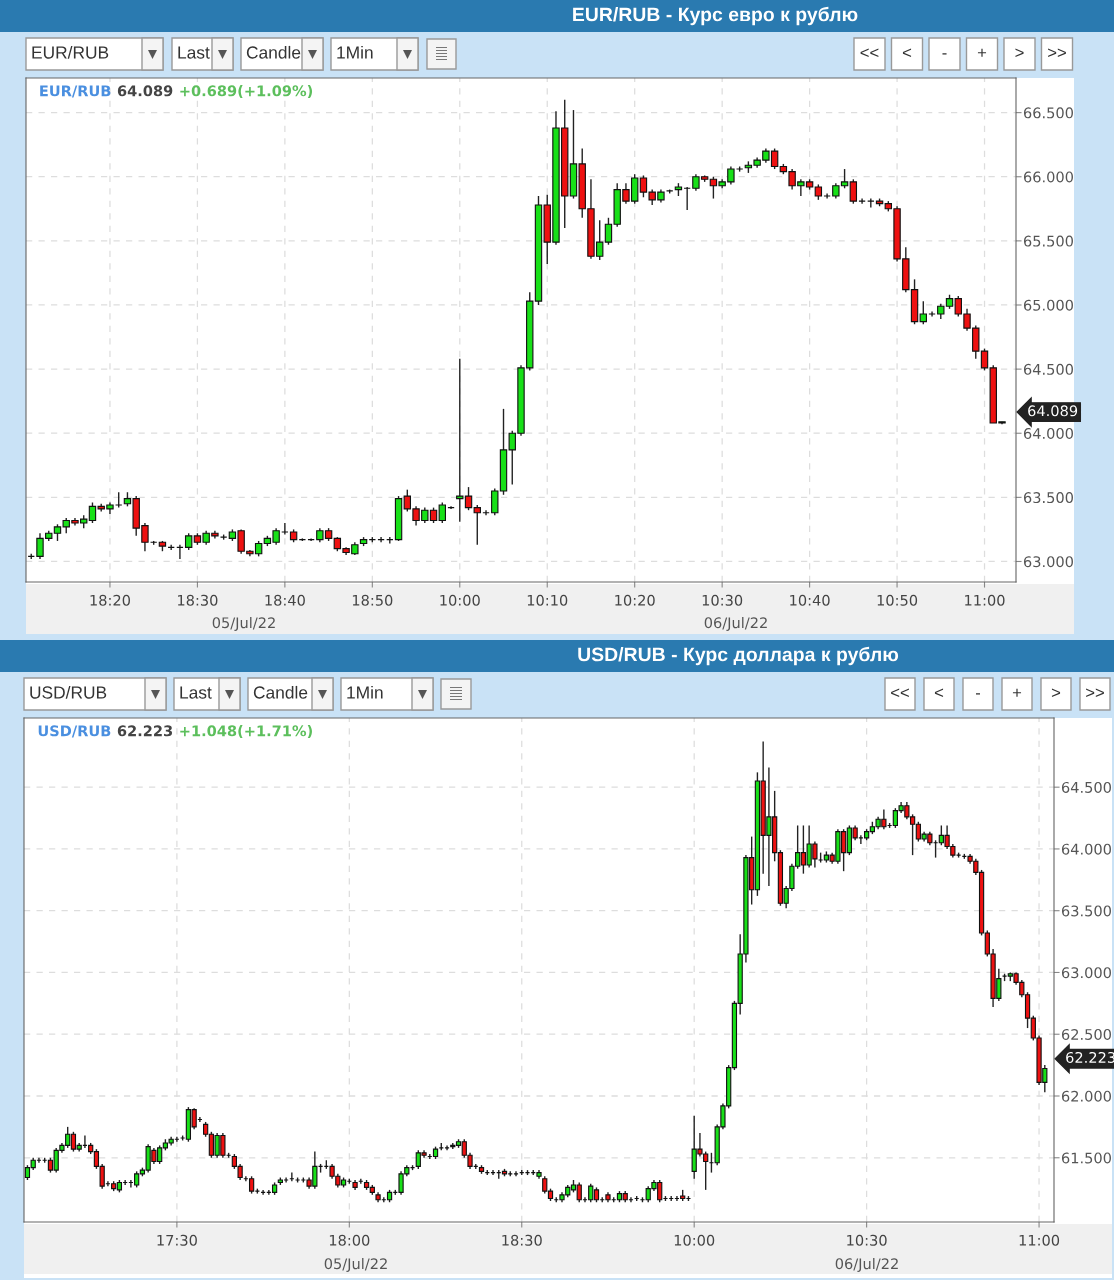 The image size is (1114, 1280). I want to click on annotation: +1.048(+1.71%), so click(246, 732).